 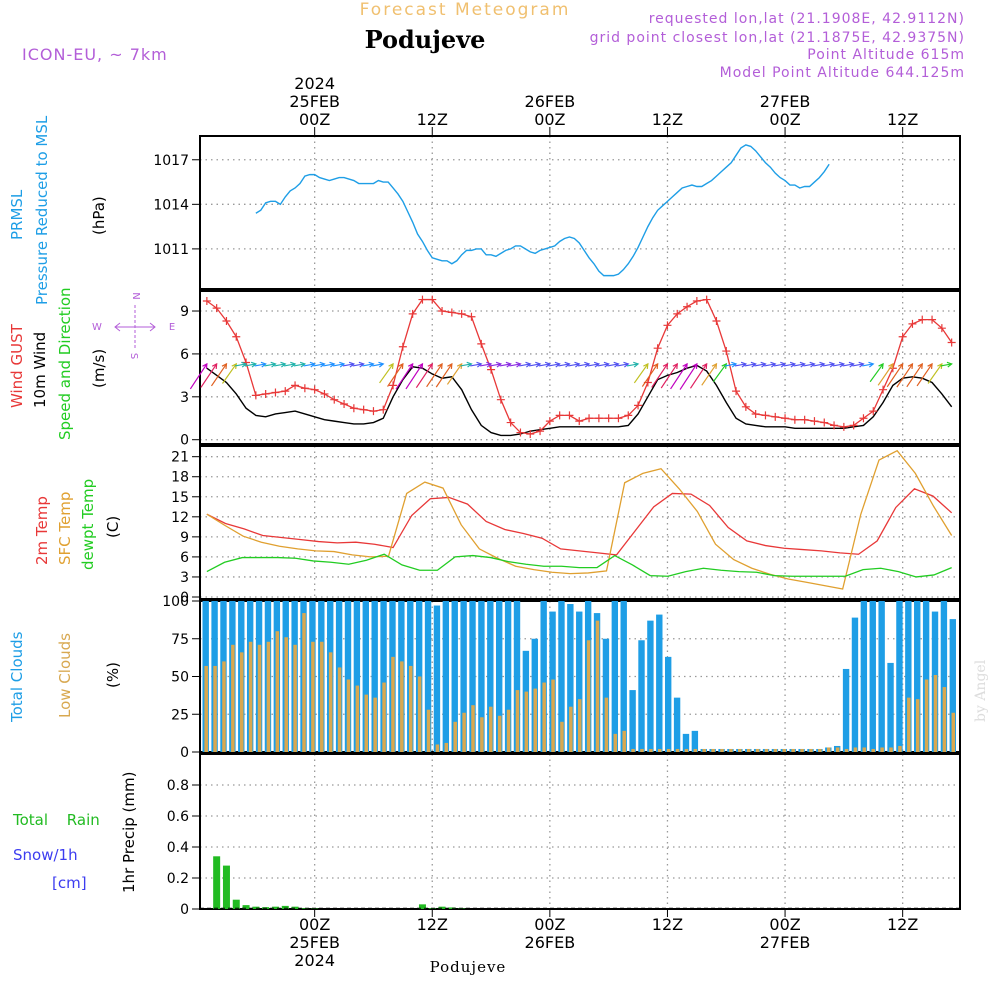 What do you see at coordinates (133, 356) in the screenshot?
I see `svg-text: S` at bounding box center [133, 356].